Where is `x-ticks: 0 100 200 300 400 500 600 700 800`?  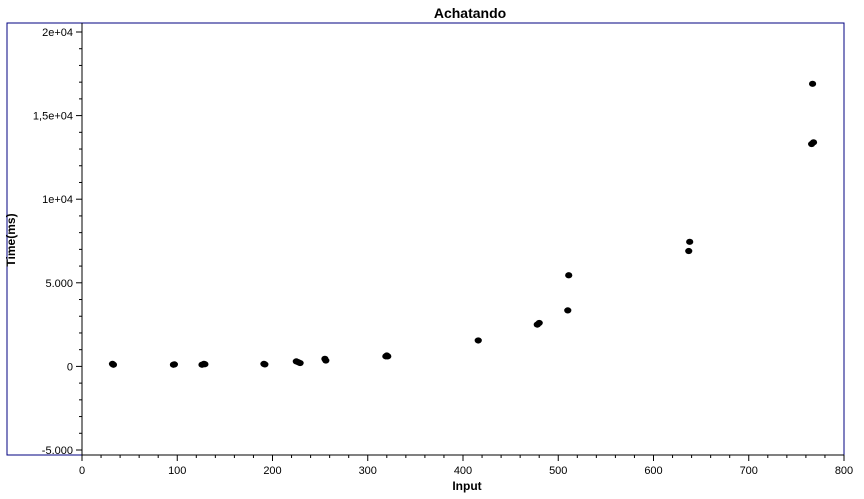
x-ticks: 0 100 200 300 400 500 600 700 800 is located at coordinates (466, 466).